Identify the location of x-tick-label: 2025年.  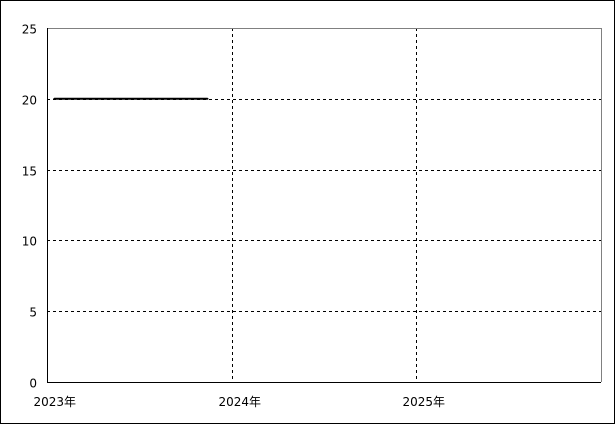
(424, 402).